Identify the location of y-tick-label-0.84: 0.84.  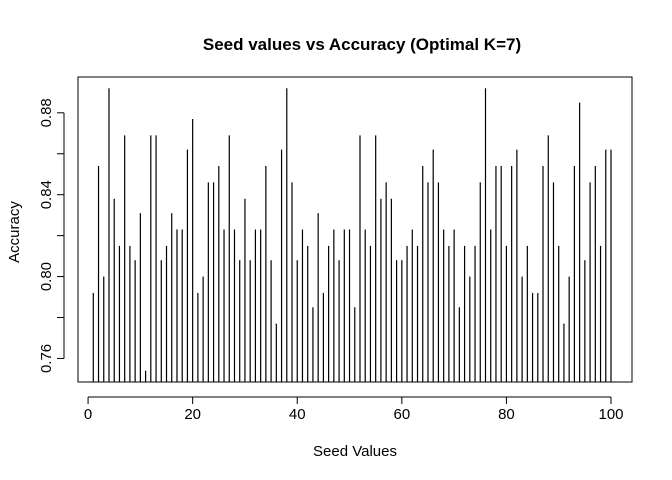
(46, 194).